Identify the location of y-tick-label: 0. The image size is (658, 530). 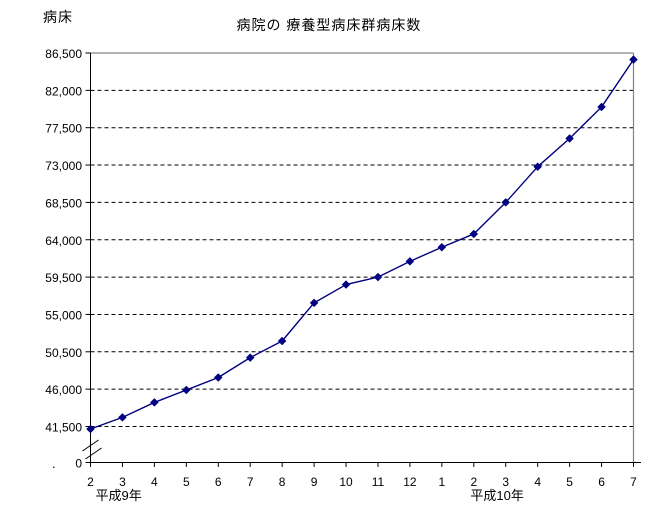
(78, 464).